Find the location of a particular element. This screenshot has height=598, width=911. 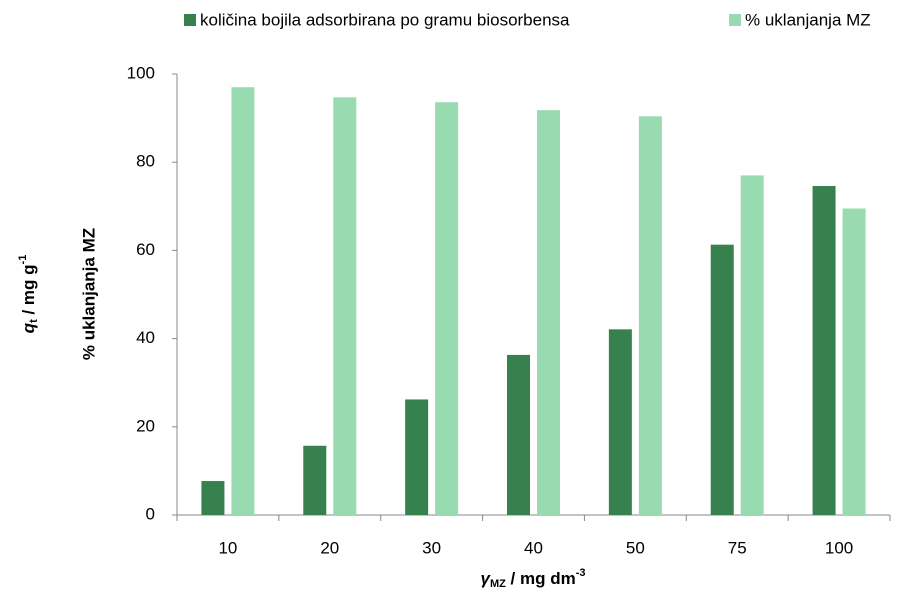

x-tick-label: 50 is located at coordinates (635, 547).